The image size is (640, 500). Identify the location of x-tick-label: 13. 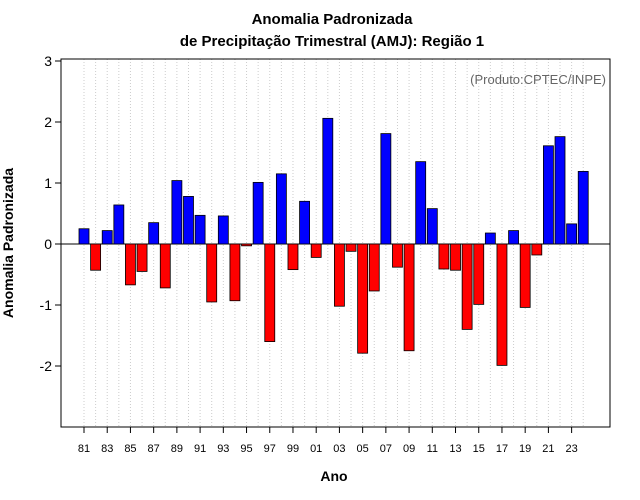
(455, 449).